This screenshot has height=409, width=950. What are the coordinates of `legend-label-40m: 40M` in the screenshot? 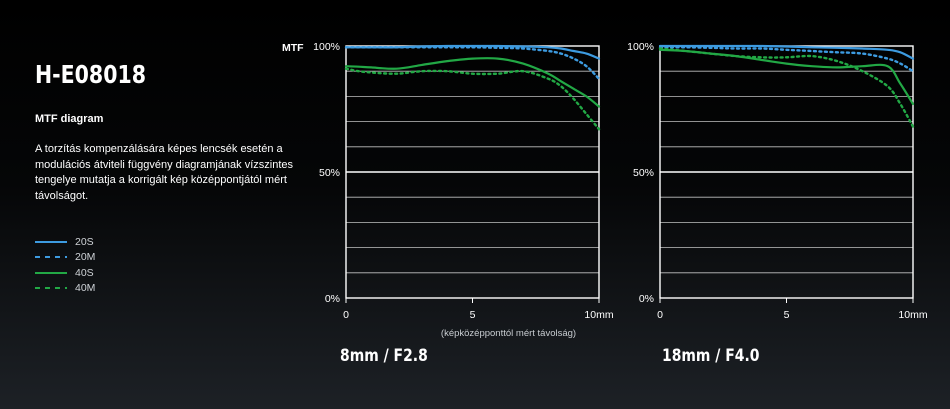 It's located at (85, 288).